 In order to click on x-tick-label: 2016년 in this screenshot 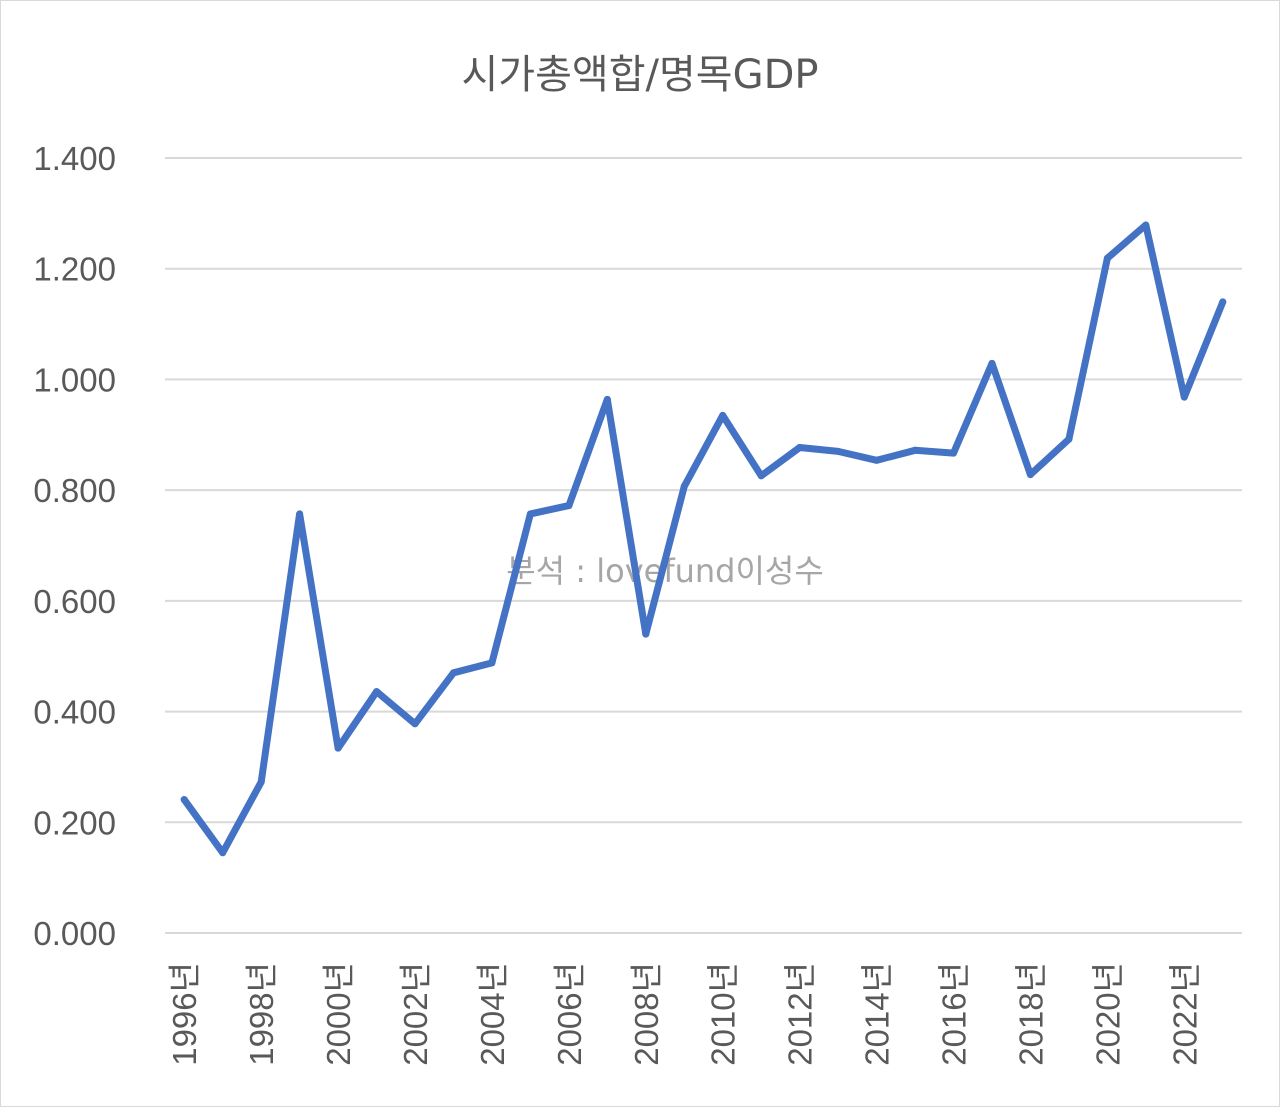, I will do `click(954, 1014)`.